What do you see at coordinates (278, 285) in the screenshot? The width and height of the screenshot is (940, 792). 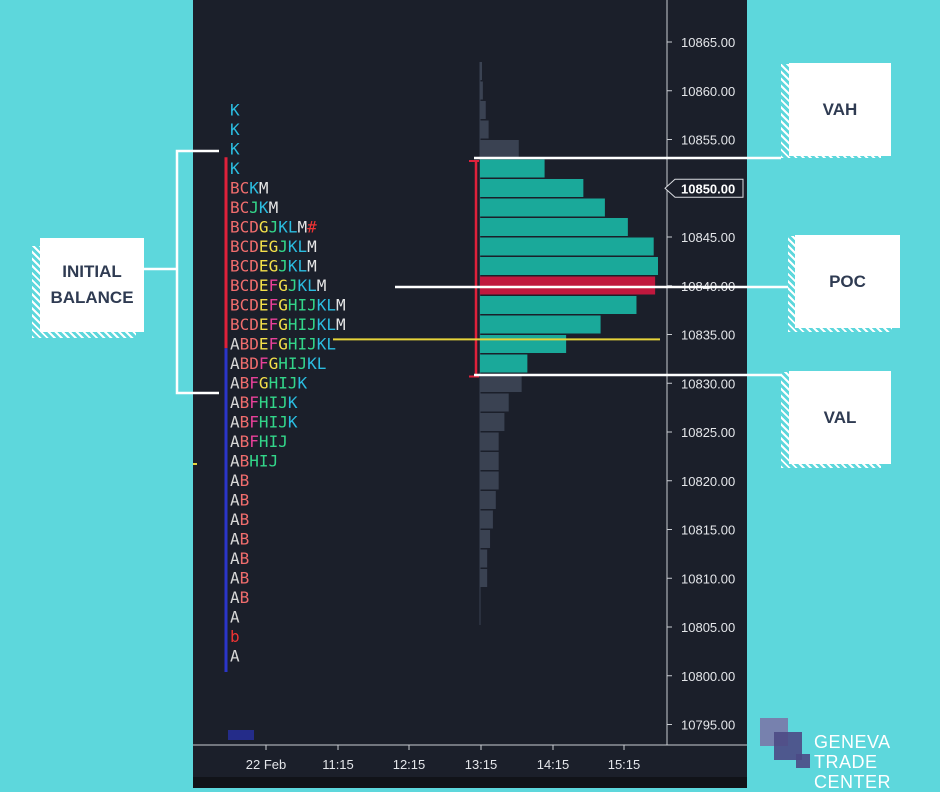 I see `tpo-row: BCDEFGJKLM` at bounding box center [278, 285].